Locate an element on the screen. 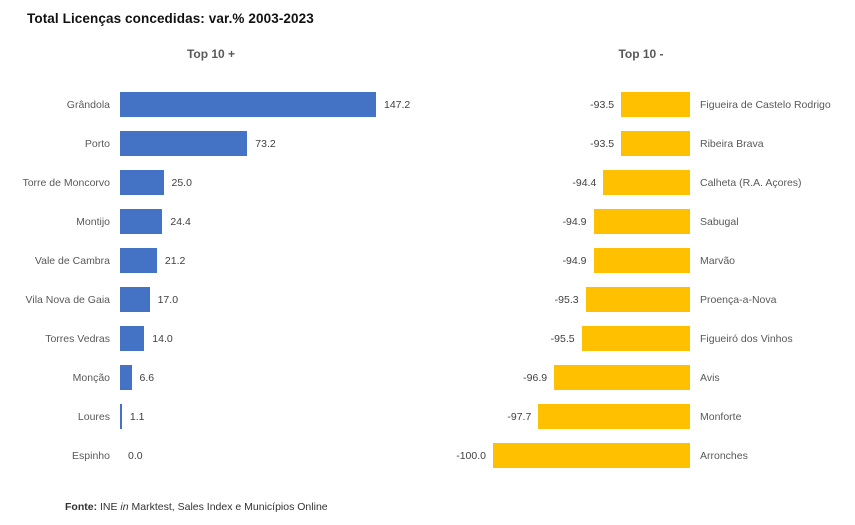  category-label: Figueira de Castelo Rodrigo is located at coordinates (765, 104).